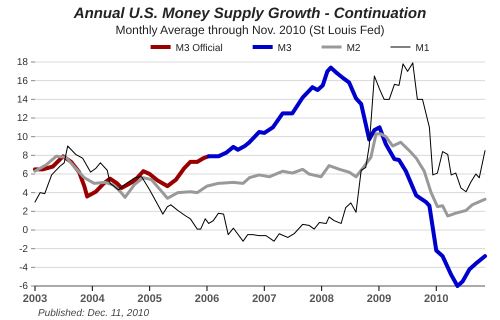 This screenshot has width=500, height=320. I want to click on x-tick-label: 2005, so click(149, 298).